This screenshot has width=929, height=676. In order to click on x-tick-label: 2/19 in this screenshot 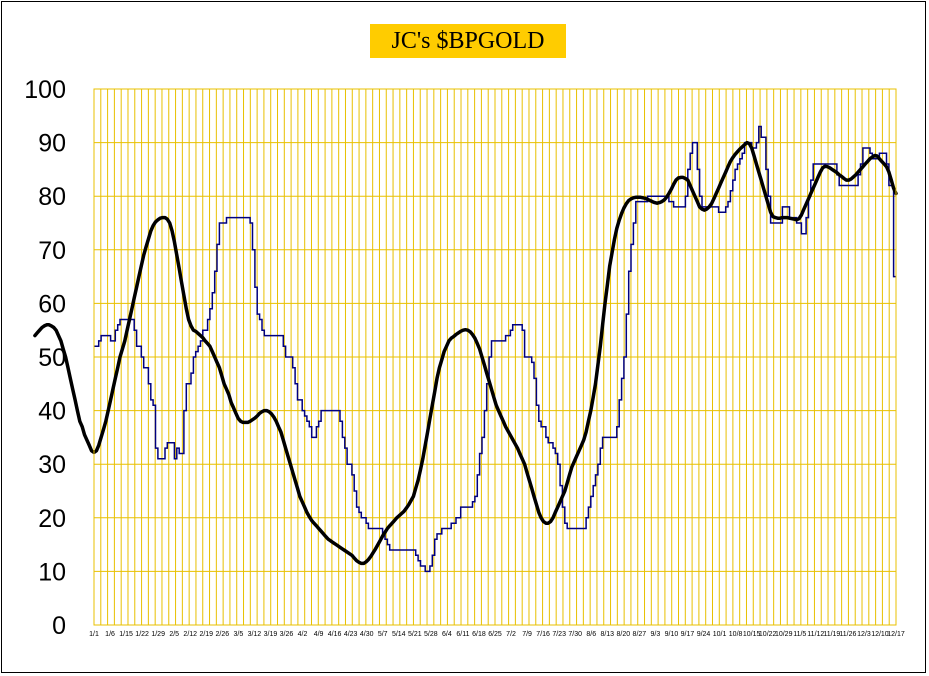, I will do `click(206, 634)`.